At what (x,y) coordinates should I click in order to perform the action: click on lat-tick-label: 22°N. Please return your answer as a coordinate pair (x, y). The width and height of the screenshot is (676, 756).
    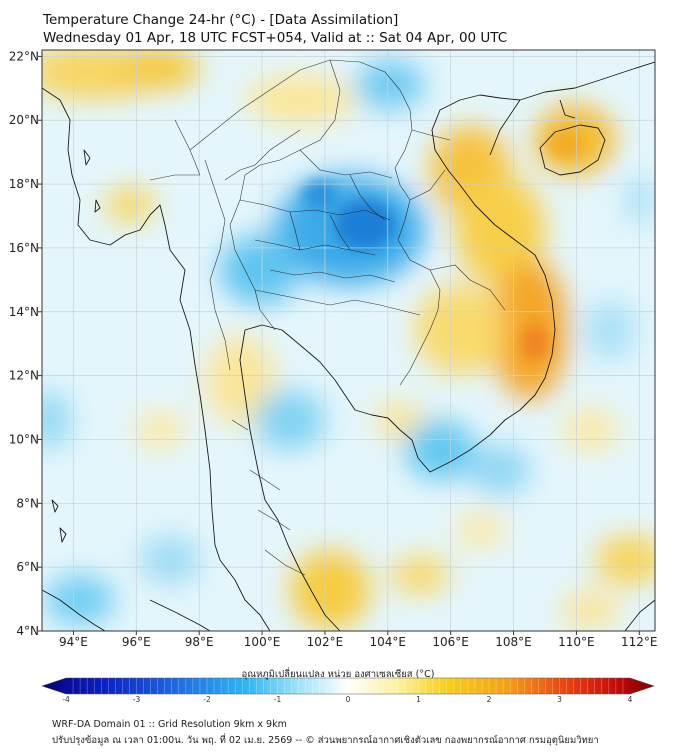
    Looking at the image, I should click on (24, 56).